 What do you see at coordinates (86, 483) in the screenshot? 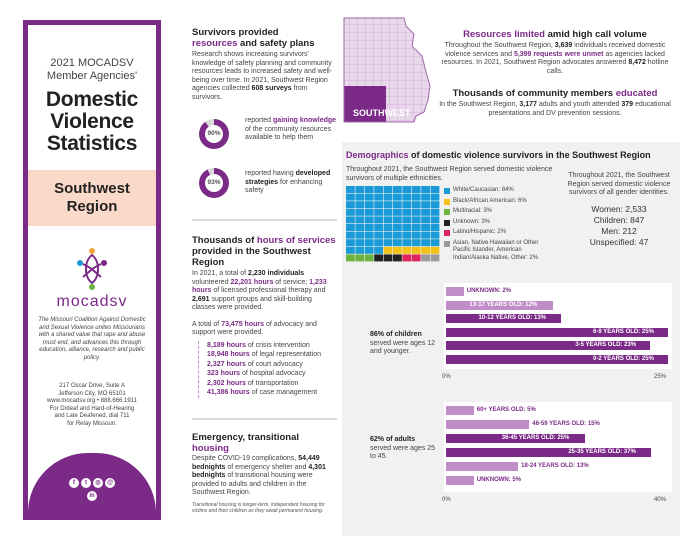
I see `twitter-icon: t` at bounding box center [86, 483].